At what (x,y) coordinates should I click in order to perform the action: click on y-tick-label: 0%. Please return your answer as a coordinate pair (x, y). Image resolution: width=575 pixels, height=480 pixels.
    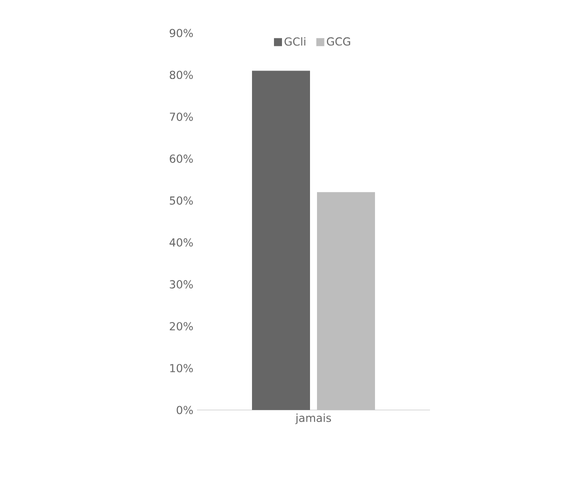
    Looking at the image, I should click on (184, 410).